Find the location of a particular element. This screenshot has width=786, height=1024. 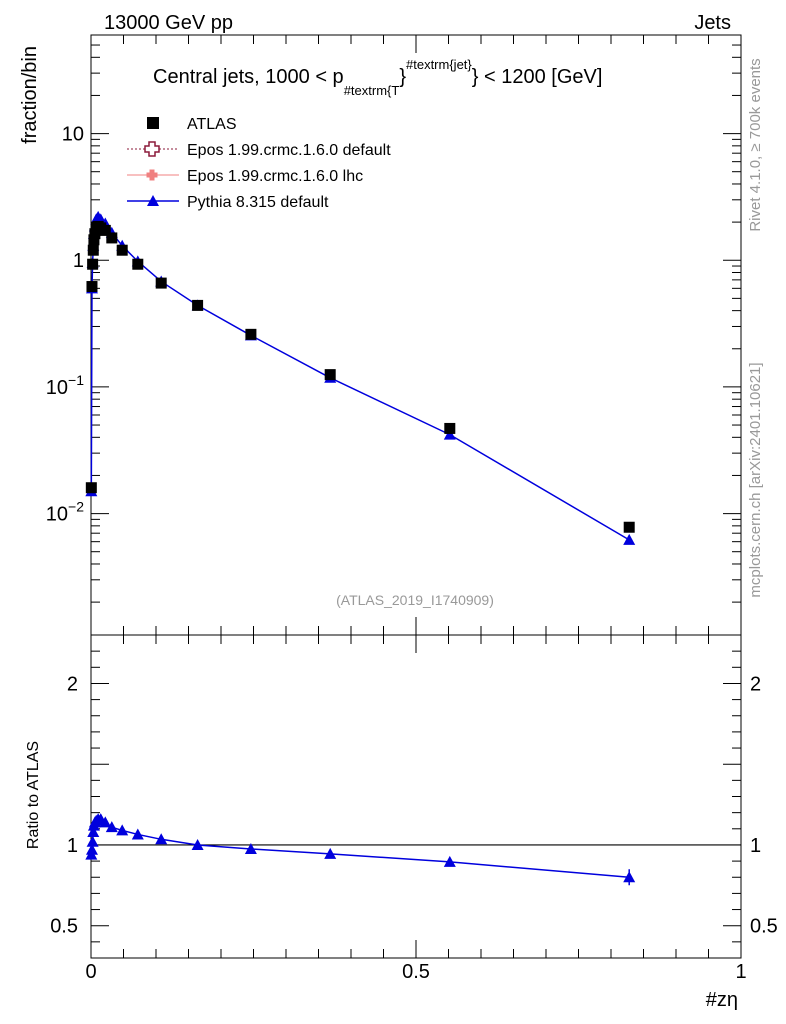

ratio-ylabel: Ratio to ATLAS is located at coordinates (33, 795).